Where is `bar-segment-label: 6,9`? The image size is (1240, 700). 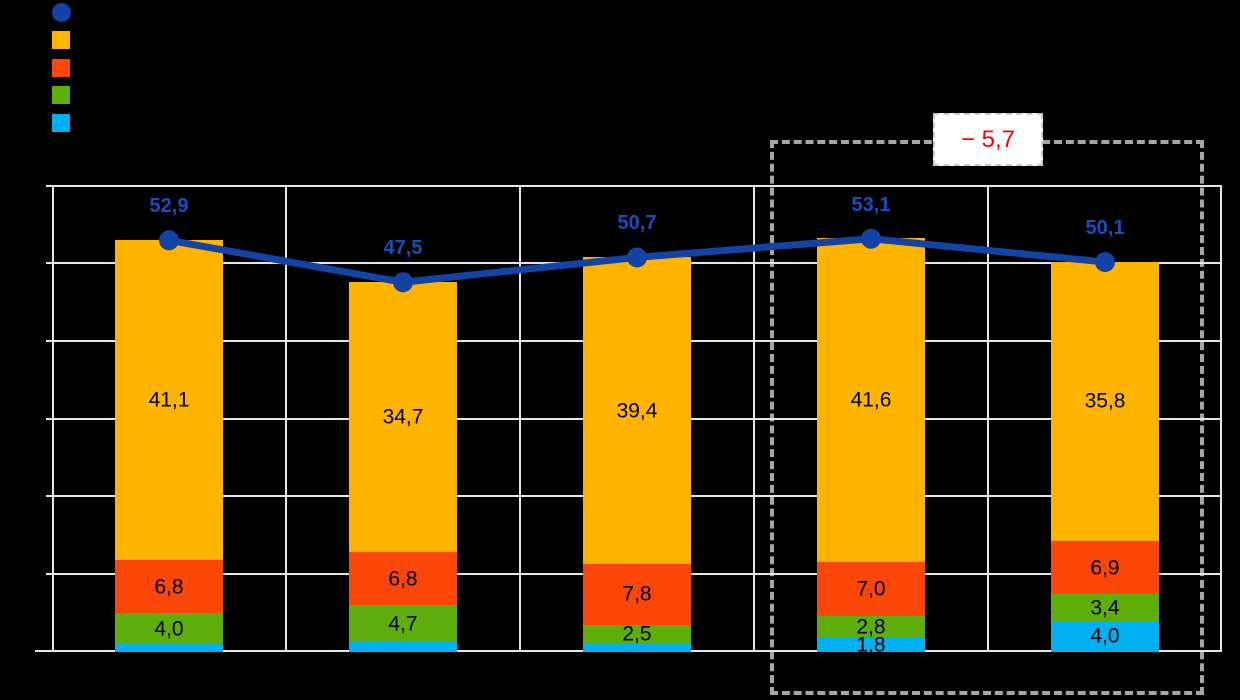 bar-segment-label: 6,9 is located at coordinates (1105, 568).